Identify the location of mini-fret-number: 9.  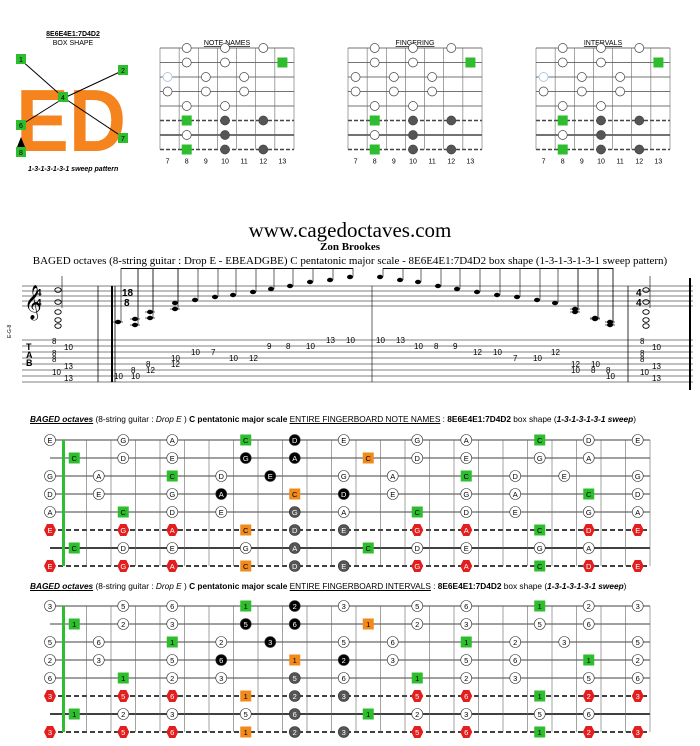
(582, 162).